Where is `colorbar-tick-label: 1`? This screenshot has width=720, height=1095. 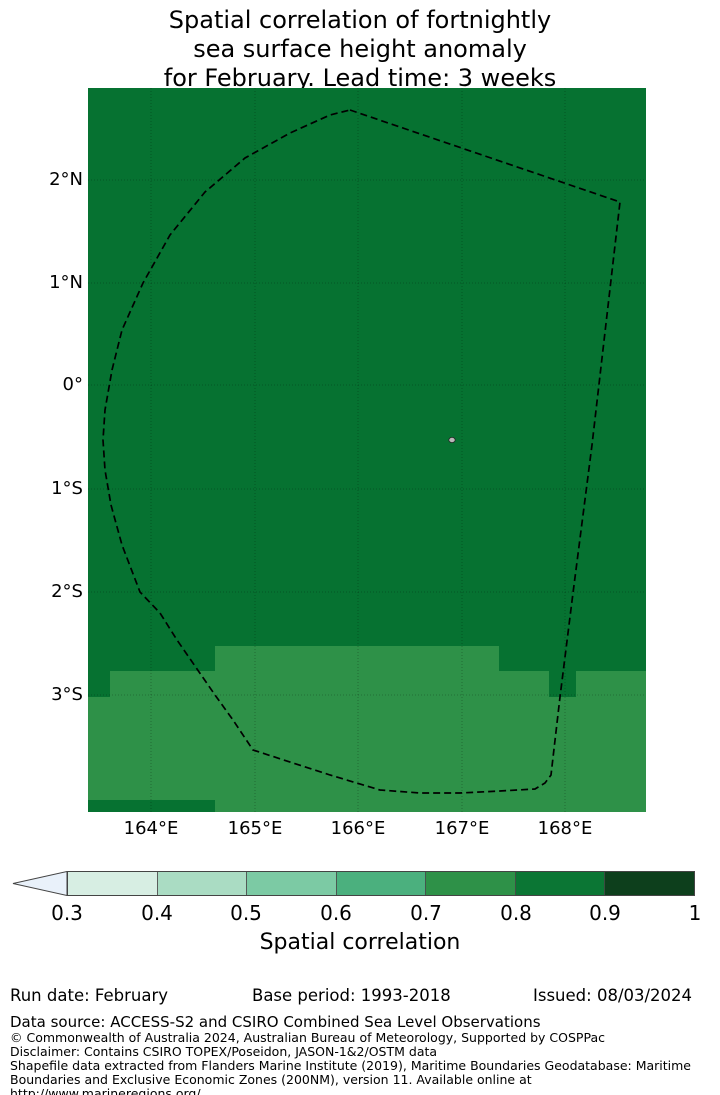 colorbar-tick-label: 1 is located at coordinates (695, 913).